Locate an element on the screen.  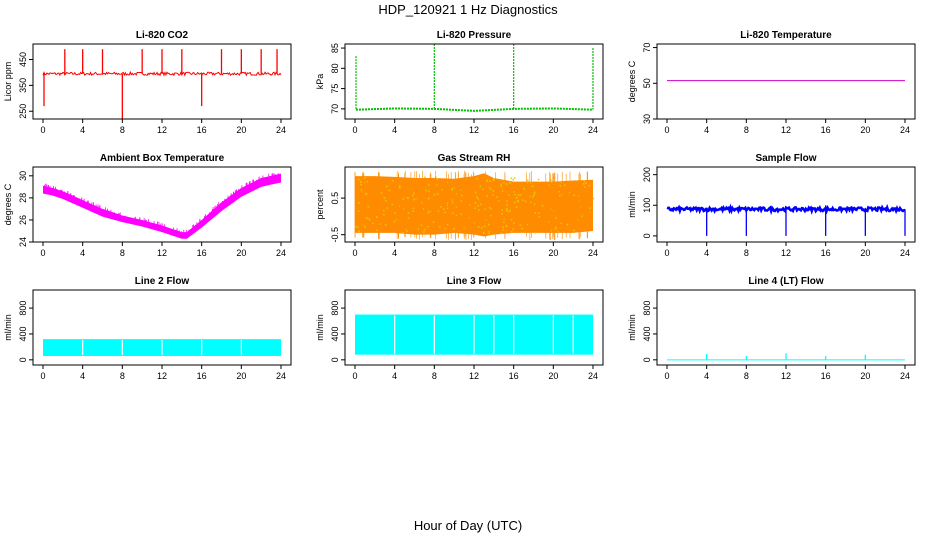
y-tick-label: 200 is located at coordinates (647, 174).